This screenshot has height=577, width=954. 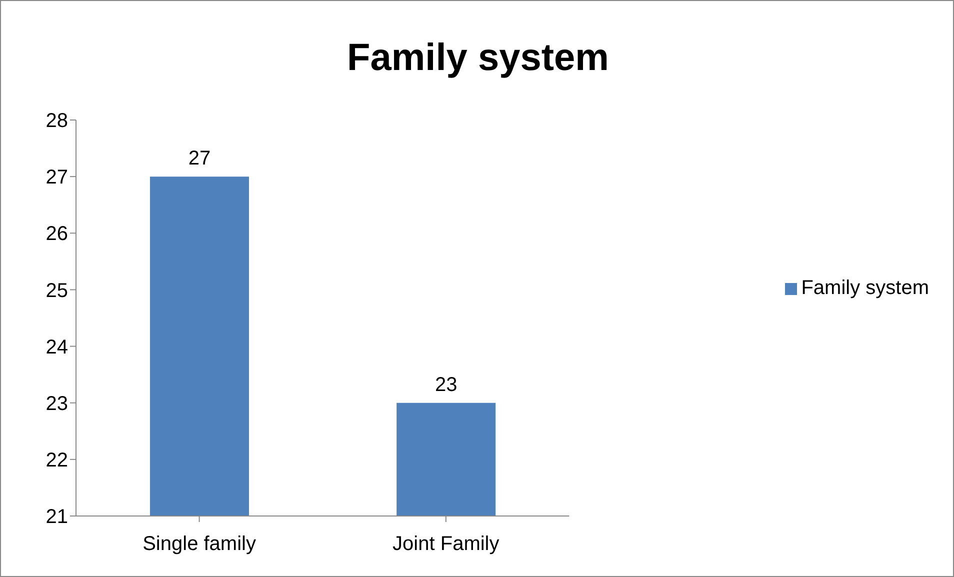 I want to click on y-tick-label: 25, so click(x=57, y=291).